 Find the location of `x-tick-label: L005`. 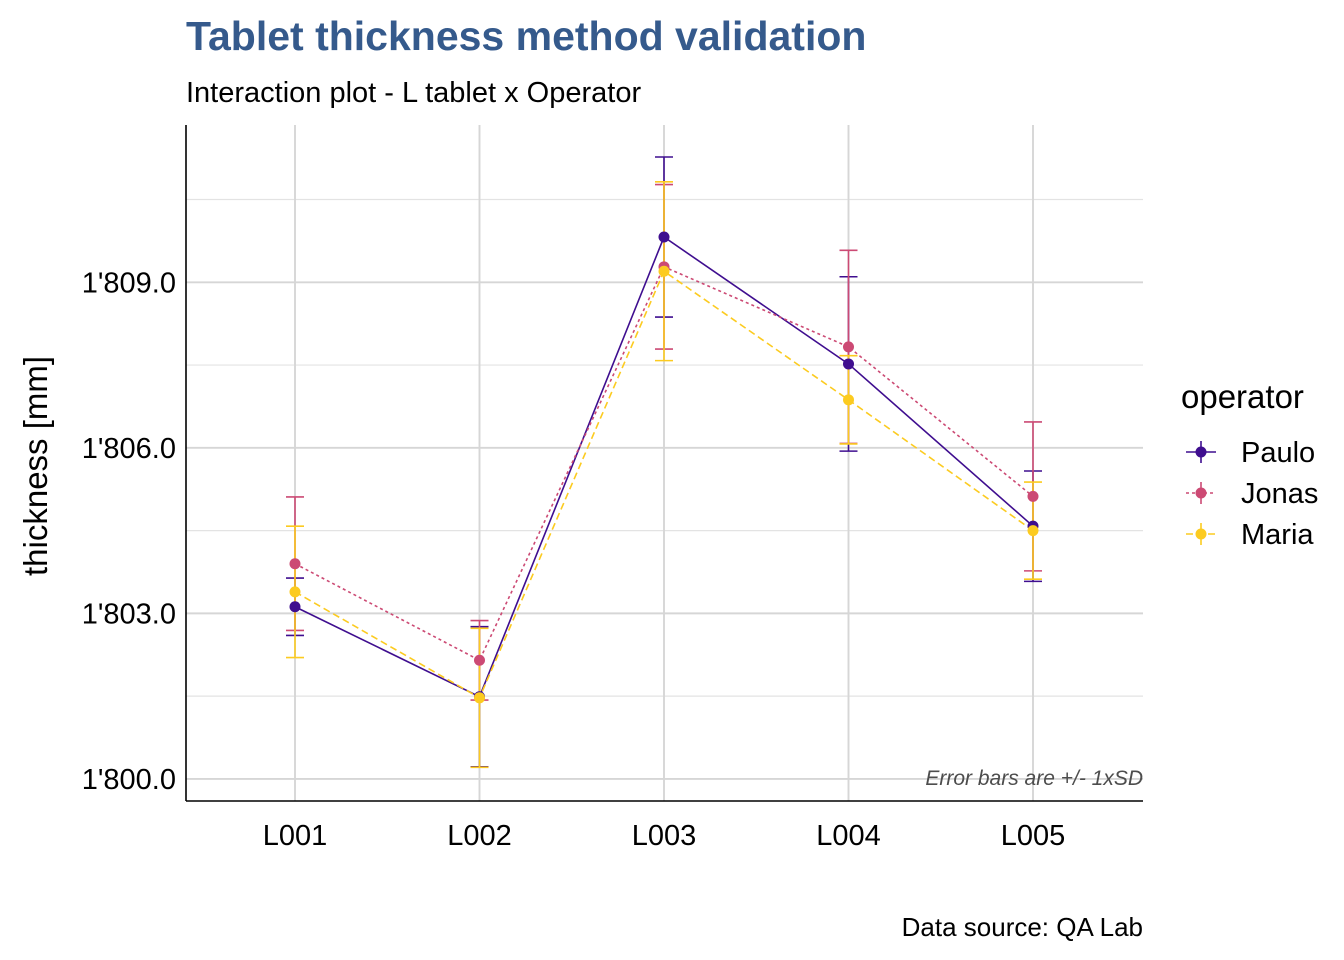

x-tick-label: L005 is located at coordinates (1033, 836).